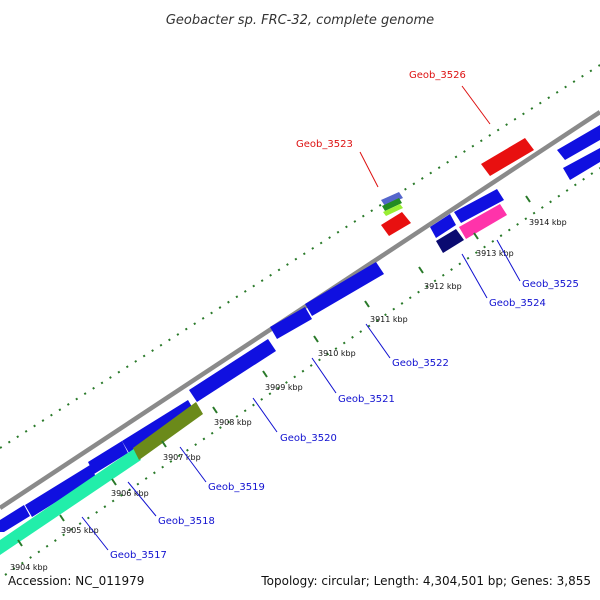 This screenshot has width=600, height=600. I want to click on accession-text: Accession: NC_011979, so click(76, 581).